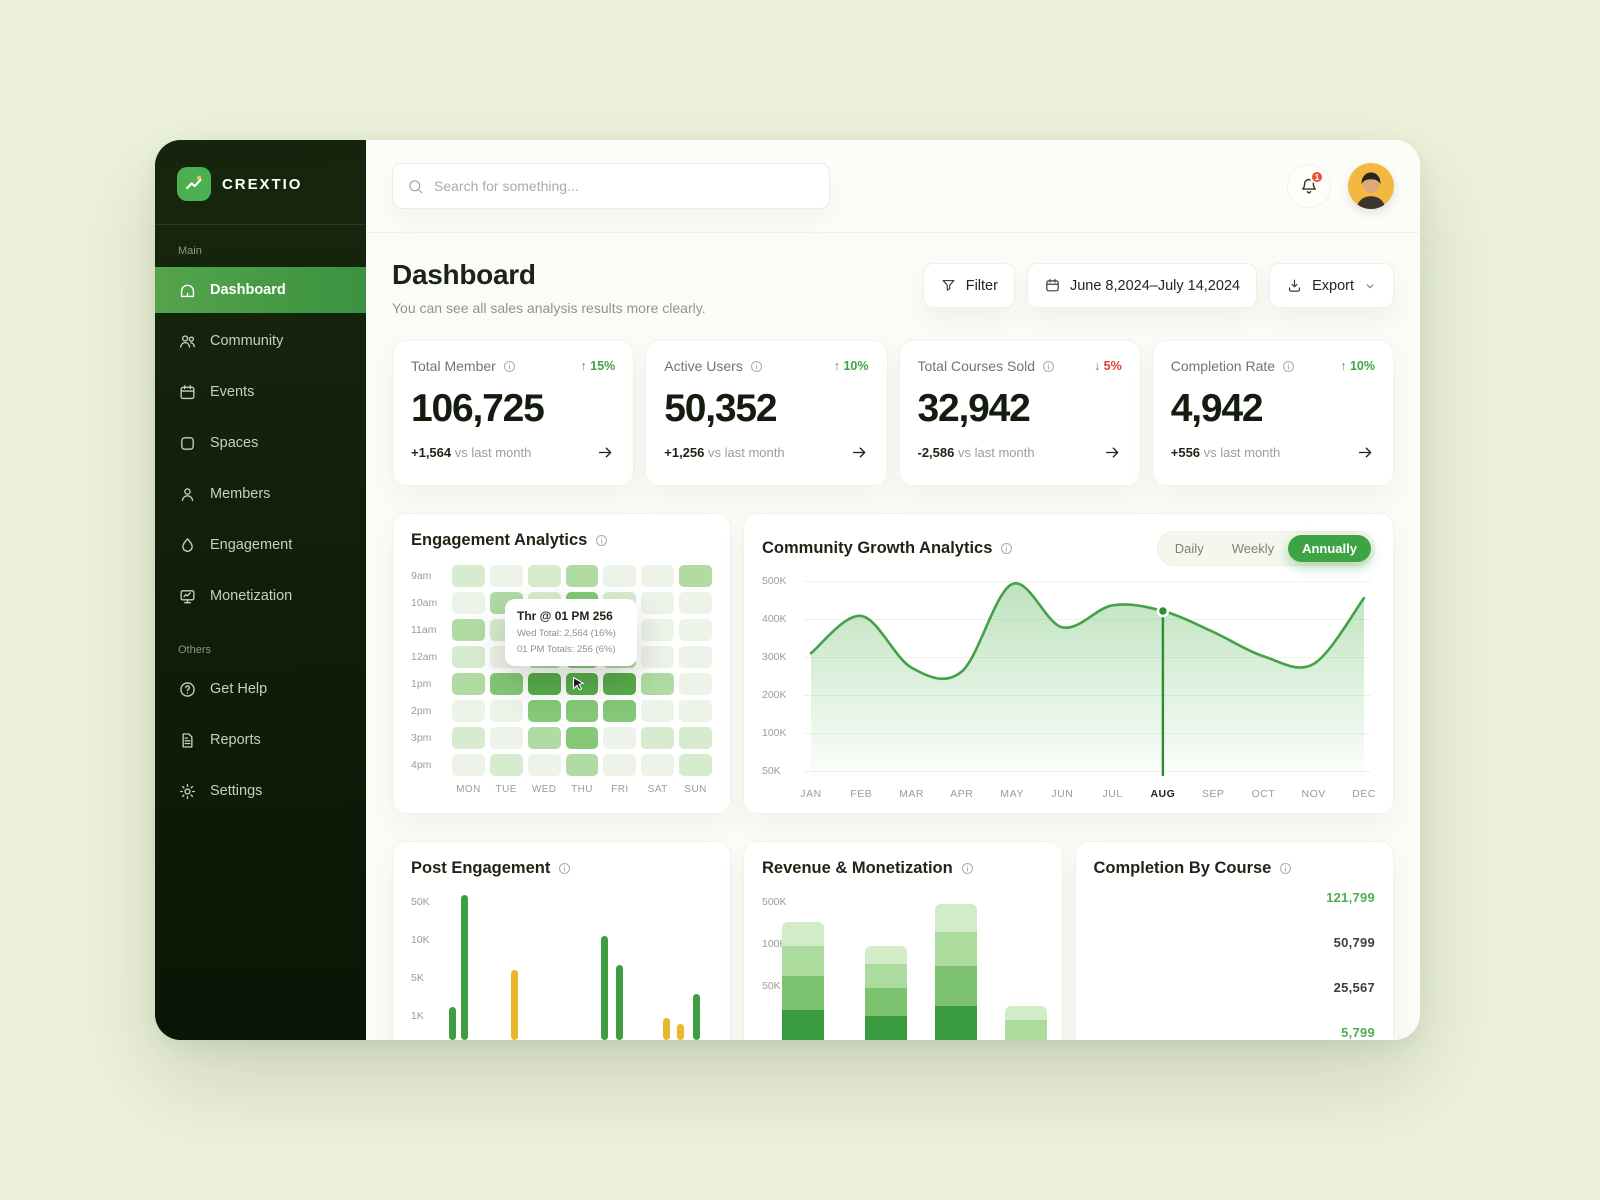 The image size is (1600, 1200). I want to click on search-box, so click(611, 186).